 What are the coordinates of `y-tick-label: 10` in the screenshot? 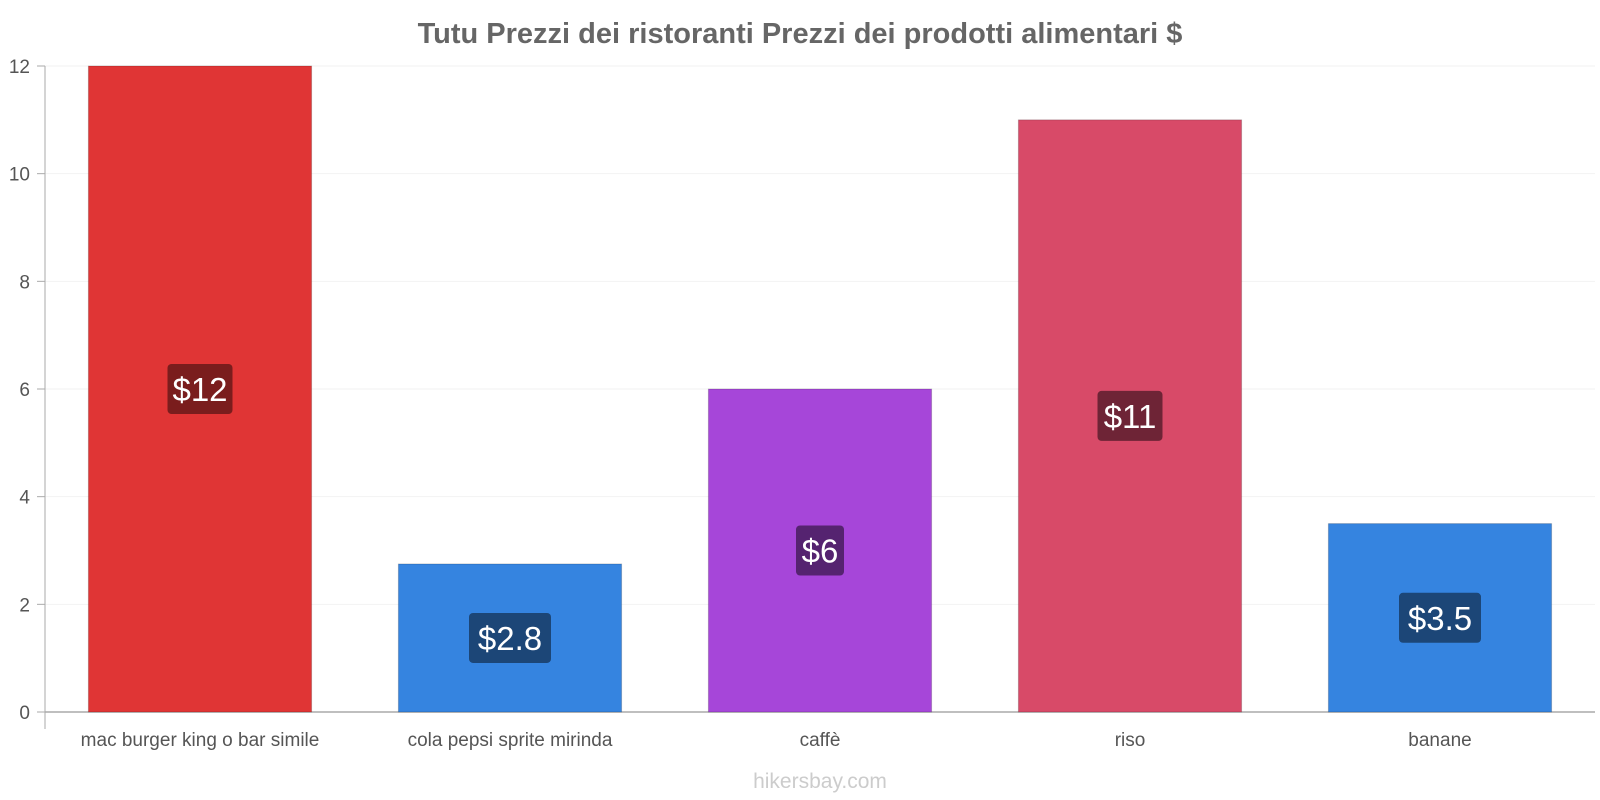 It's located at (19, 175).